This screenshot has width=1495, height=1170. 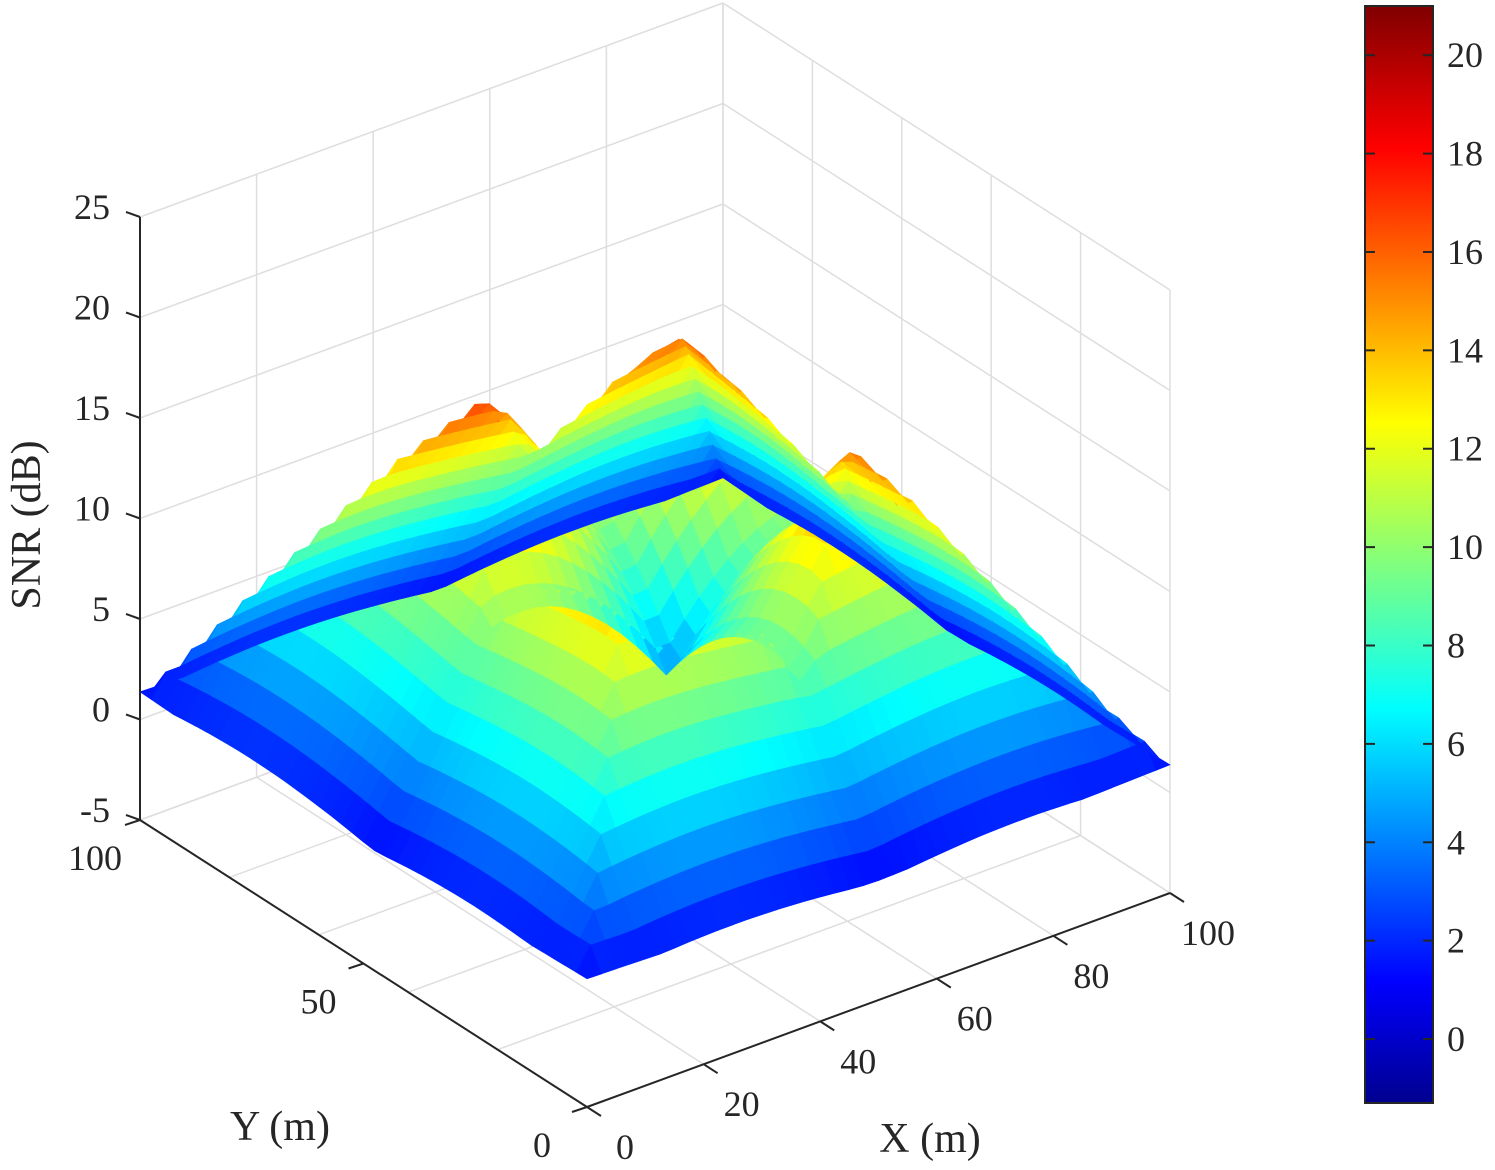 I want to click on colorbar: 0 2 4 6 8 10 12 14 16 18 20, so click(x=1423, y=554).